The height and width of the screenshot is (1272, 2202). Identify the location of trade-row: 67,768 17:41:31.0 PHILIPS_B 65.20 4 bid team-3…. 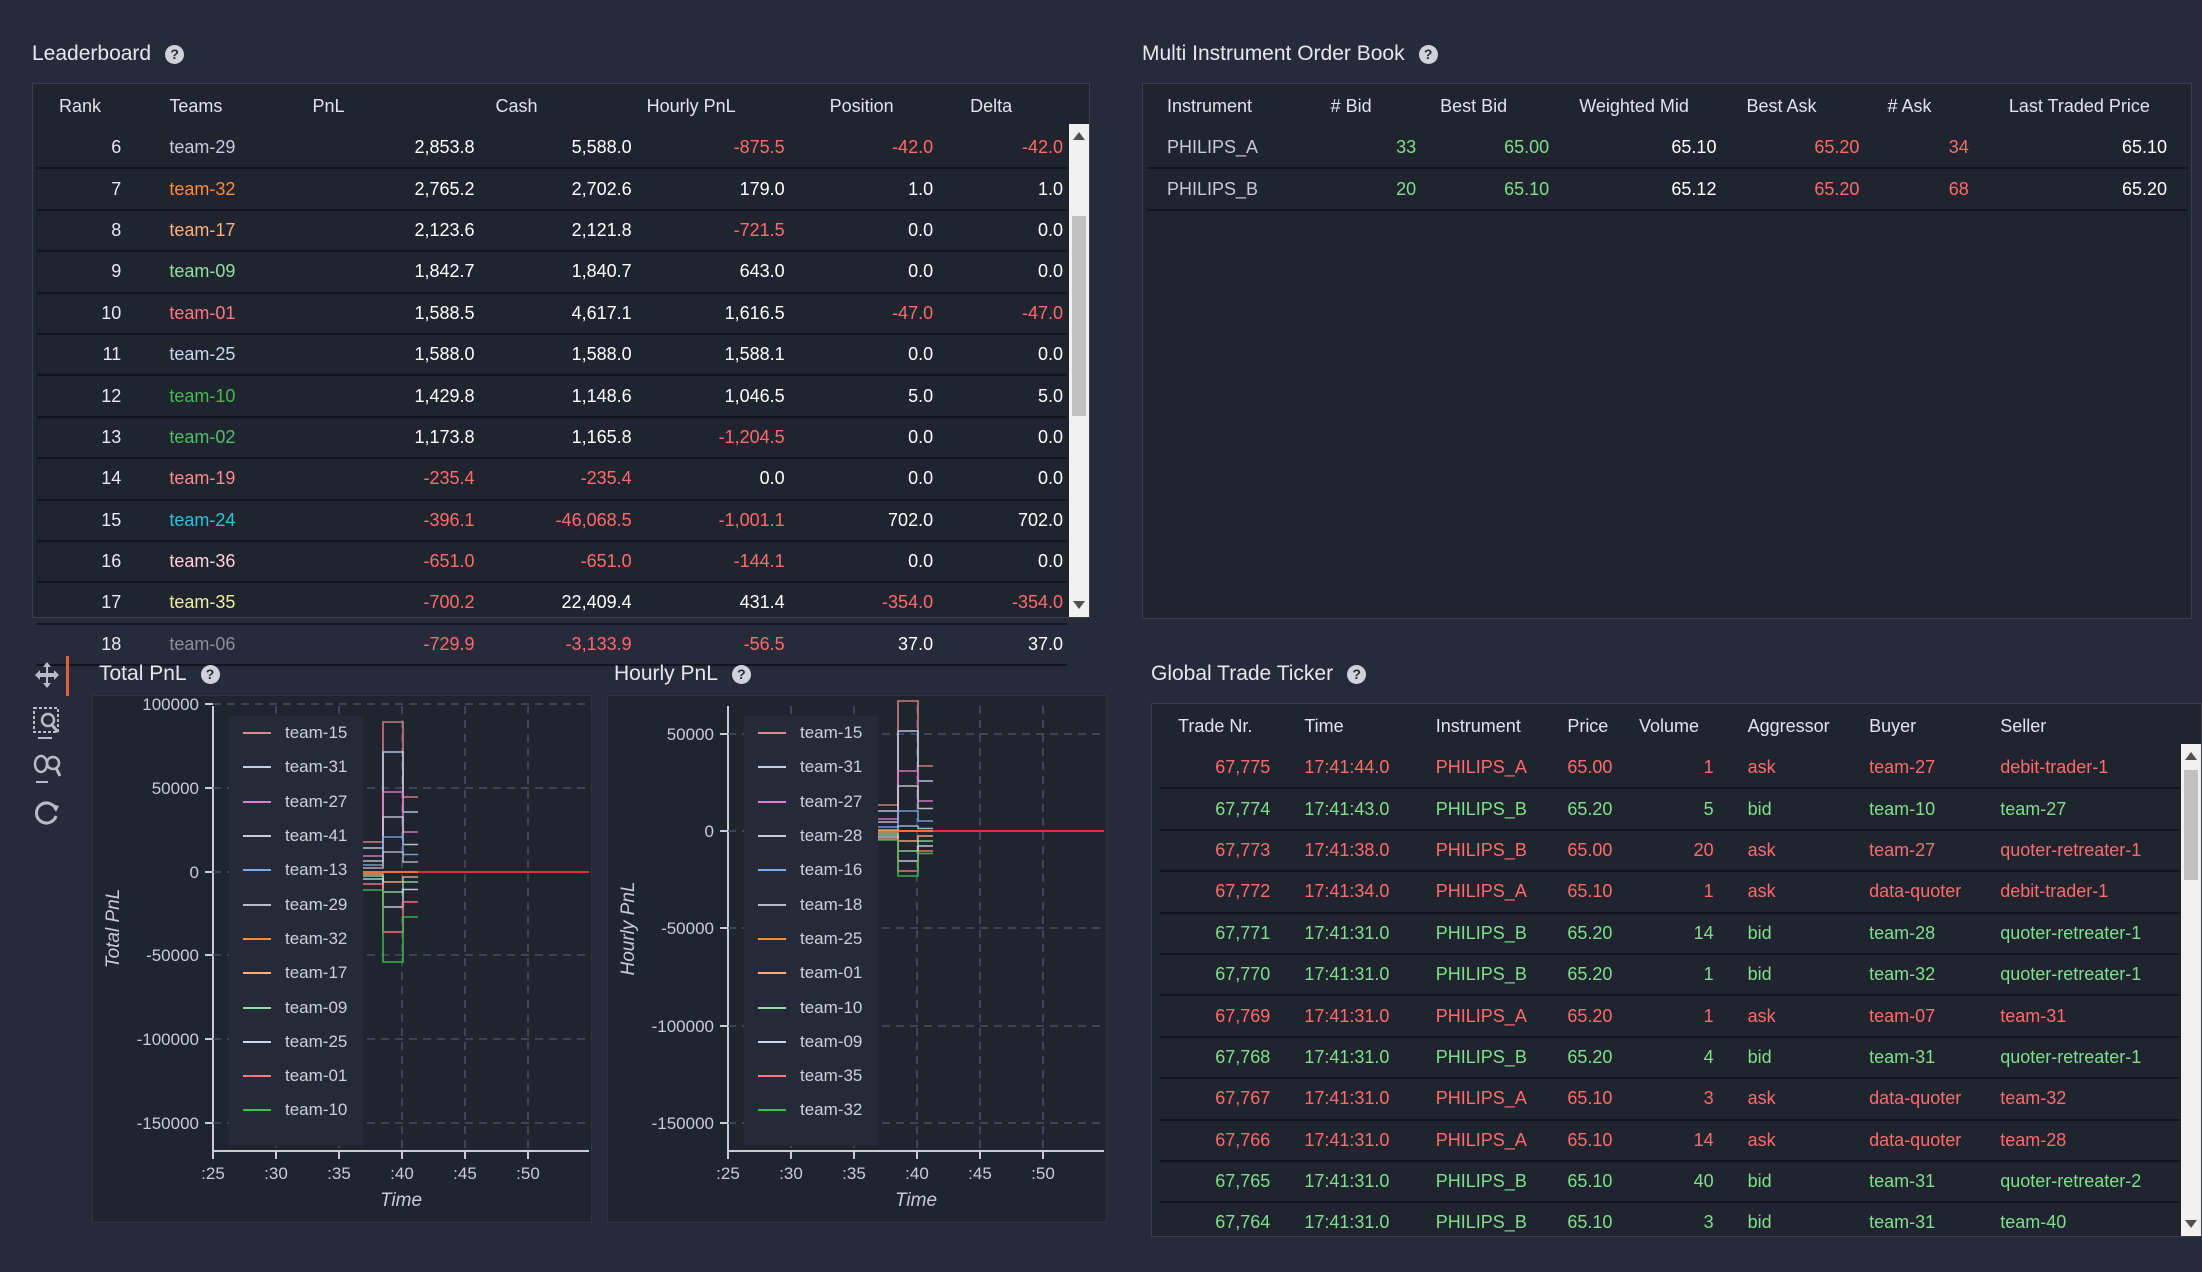
(1670, 1058).